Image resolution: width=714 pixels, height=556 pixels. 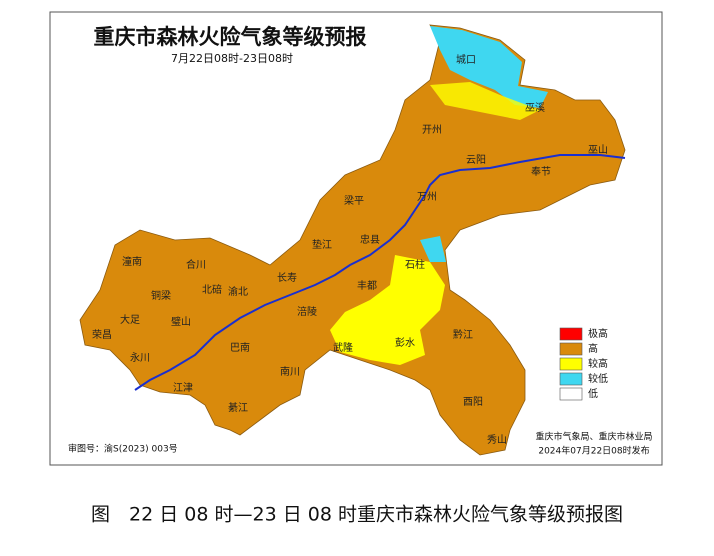 What do you see at coordinates (593, 437) in the screenshot?
I see `publisher: 重庆市气象局、重庆市林业局` at bounding box center [593, 437].